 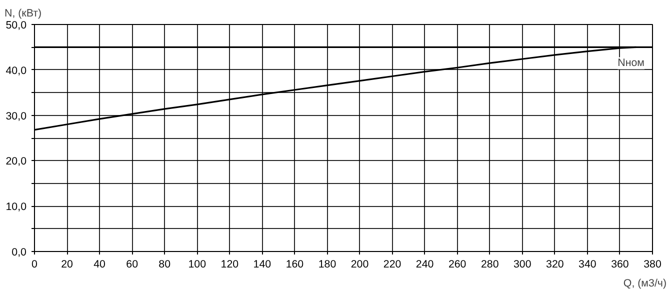 I want to click on x-tick-label: 380, so click(x=653, y=264).